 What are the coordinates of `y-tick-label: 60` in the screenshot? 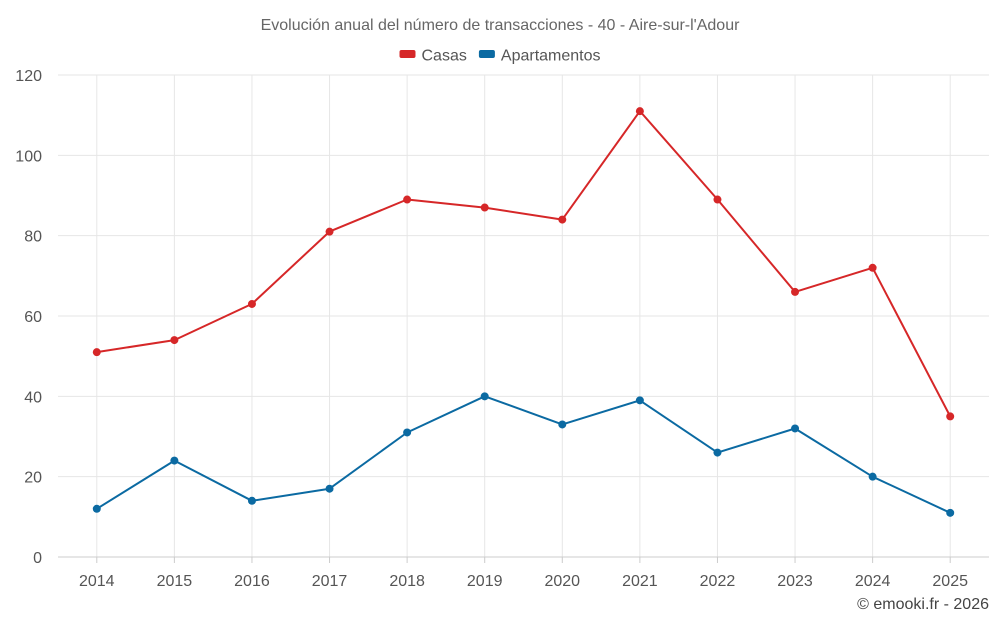 It's located at (33, 317).